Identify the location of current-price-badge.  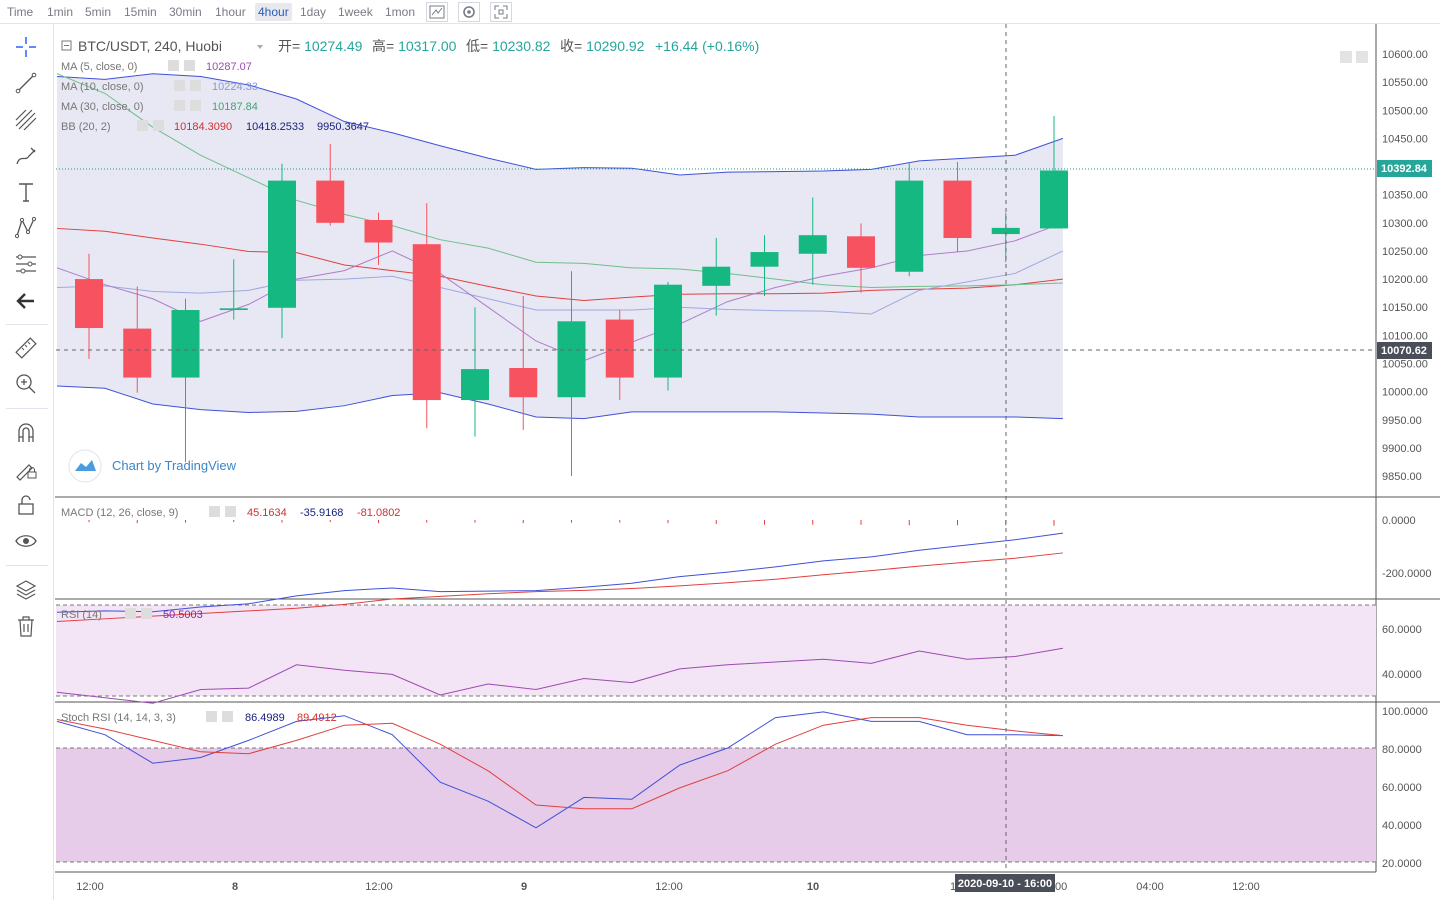
(1404, 168).